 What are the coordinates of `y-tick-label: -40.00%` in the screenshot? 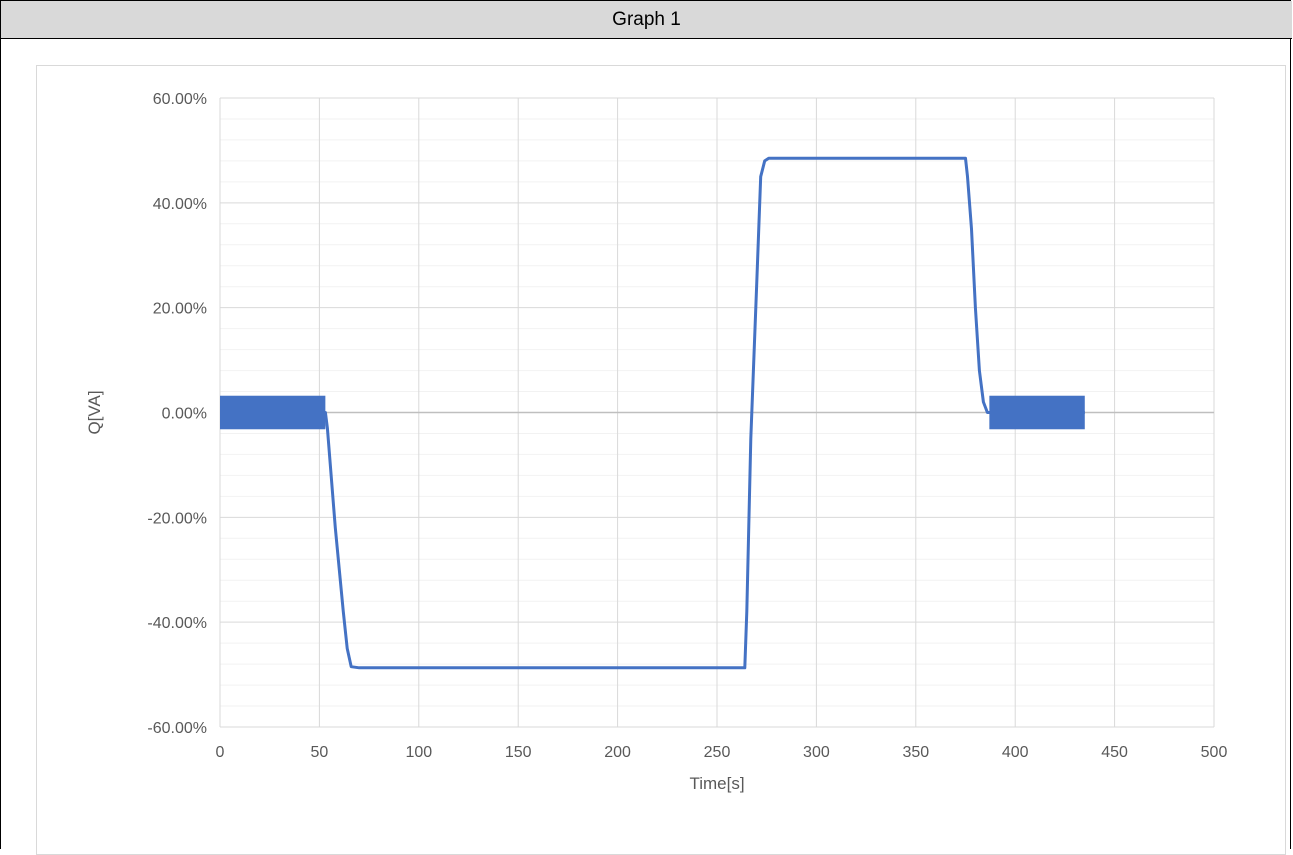 It's located at (177, 623).